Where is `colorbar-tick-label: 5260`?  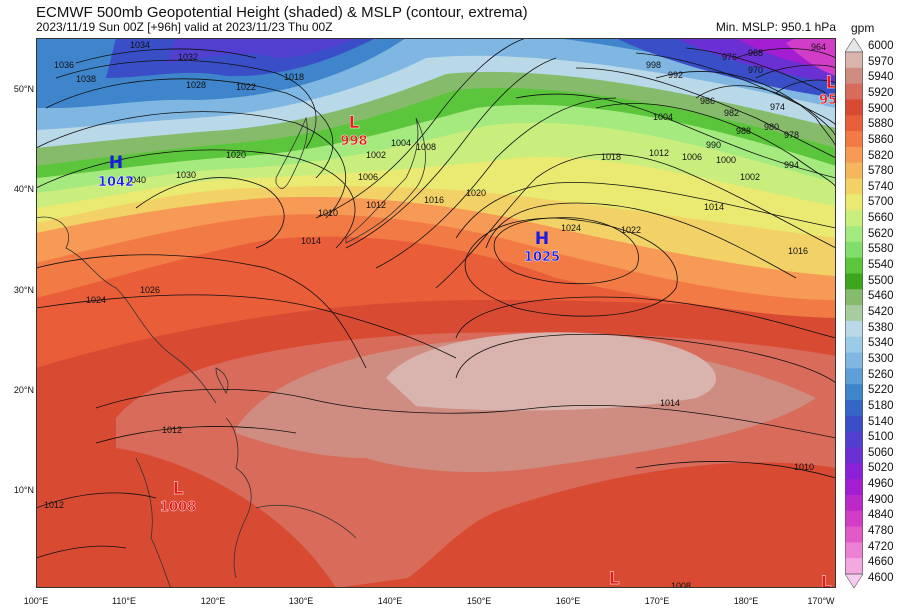
colorbar-tick-label: 5260 is located at coordinates (881, 374).